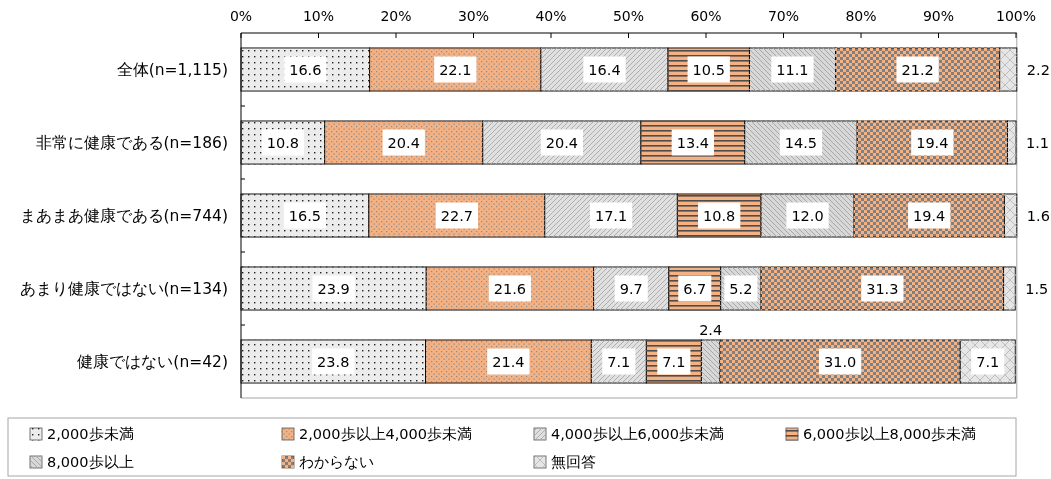 This screenshot has width=1051, height=479. I want to click on data-label: 13.4, so click(692, 142).